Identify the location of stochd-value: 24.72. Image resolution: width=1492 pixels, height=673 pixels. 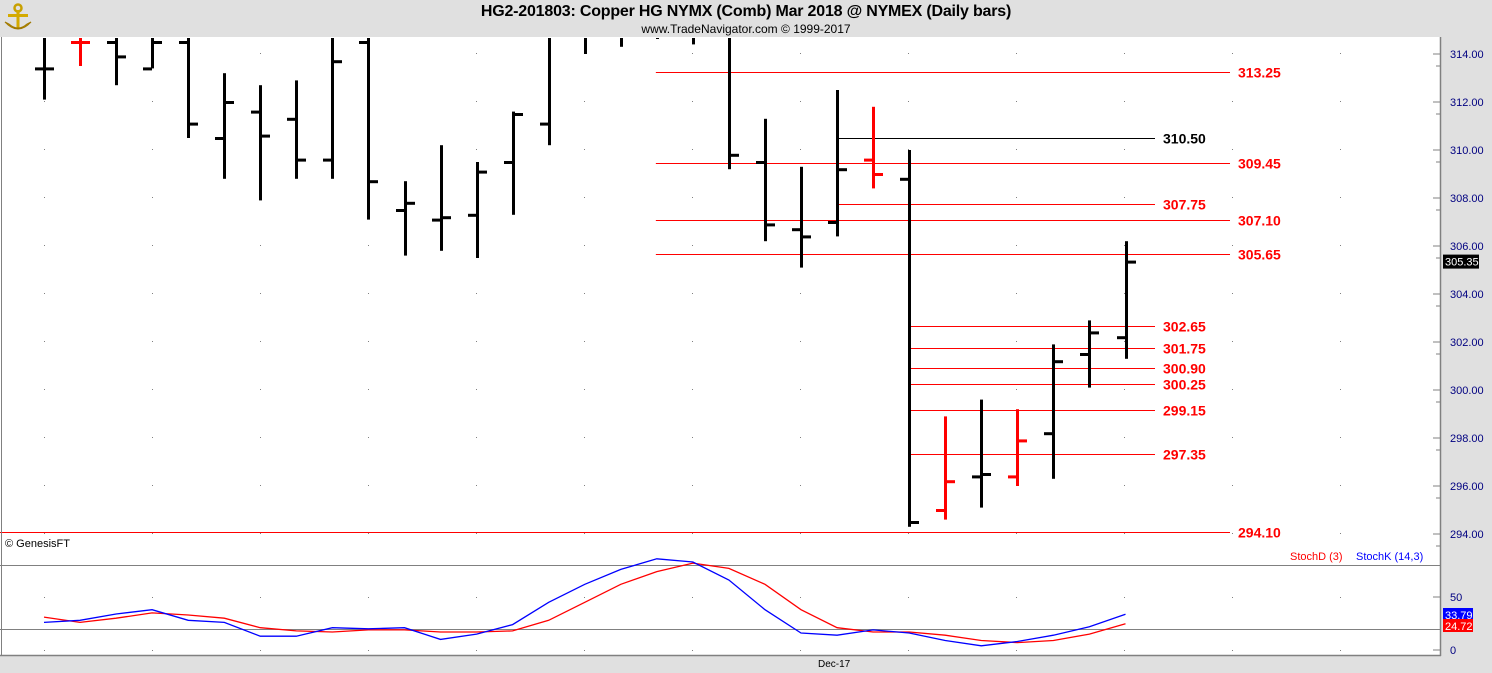
(1459, 627).